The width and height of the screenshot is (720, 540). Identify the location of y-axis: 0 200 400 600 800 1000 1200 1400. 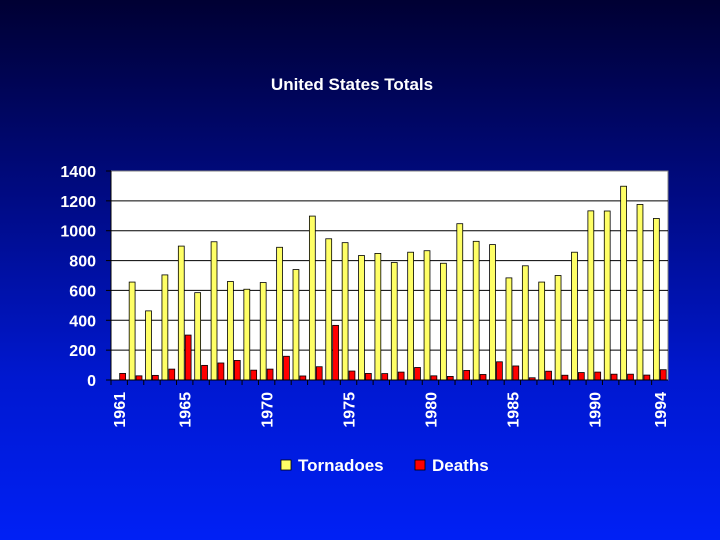
(86, 277).